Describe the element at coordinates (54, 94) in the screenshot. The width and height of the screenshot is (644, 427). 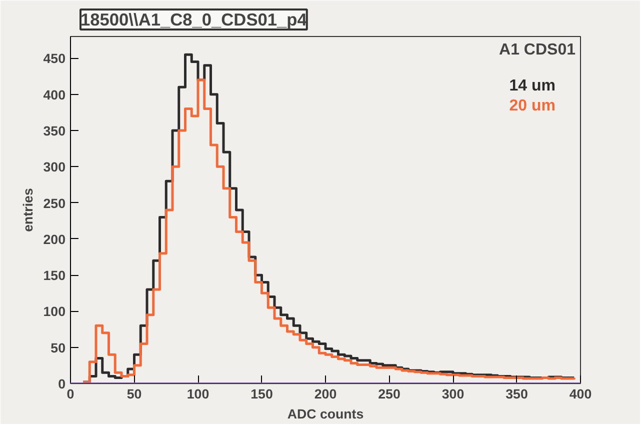
I see `y-tick-label: 400` at that location.